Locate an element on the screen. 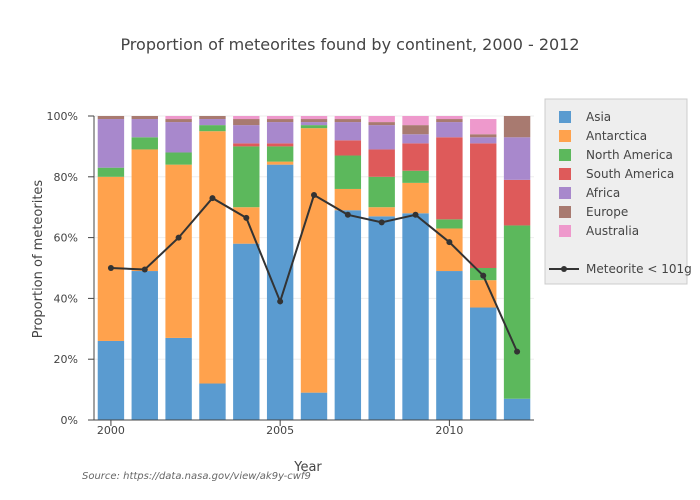  bar-north-america-2004 is located at coordinates (246, 177).